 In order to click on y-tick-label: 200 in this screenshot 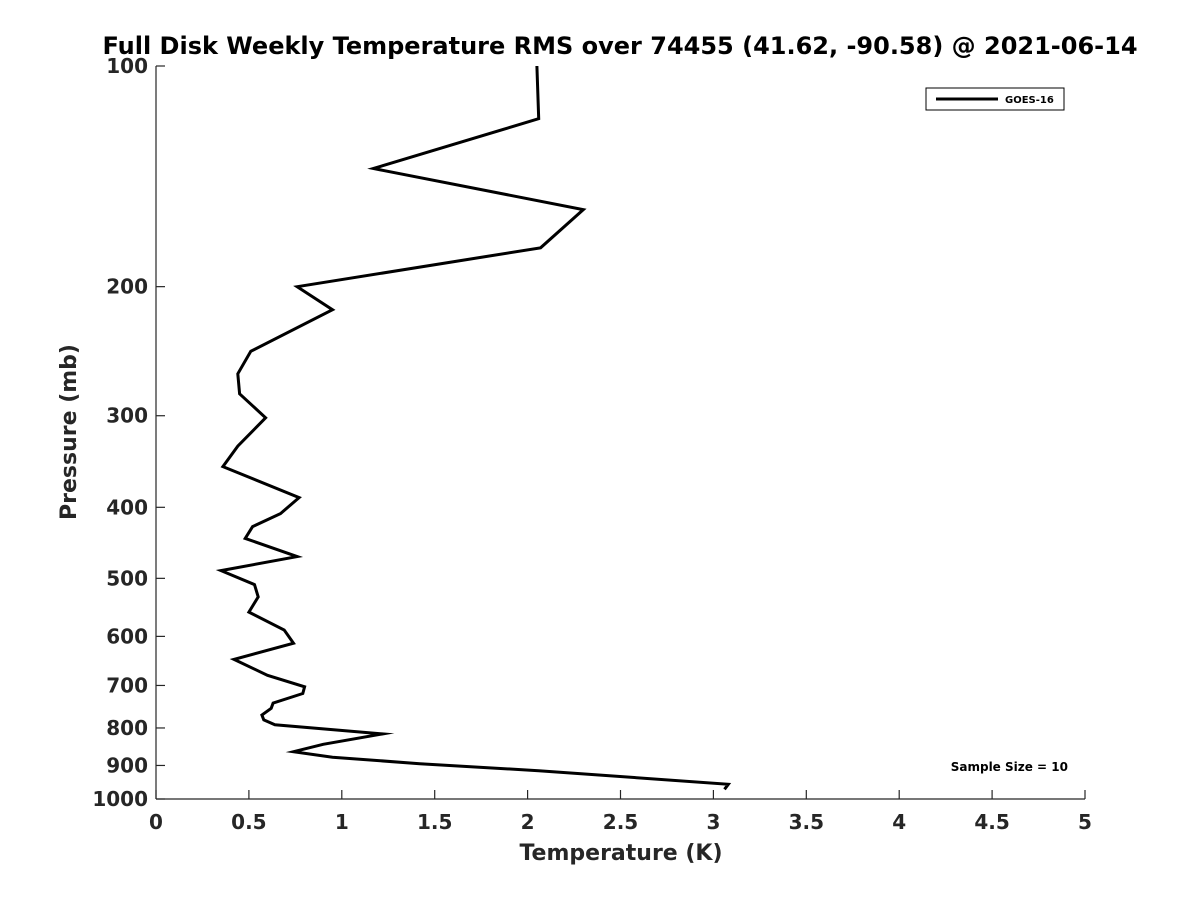, I will do `click(127, 287)`.